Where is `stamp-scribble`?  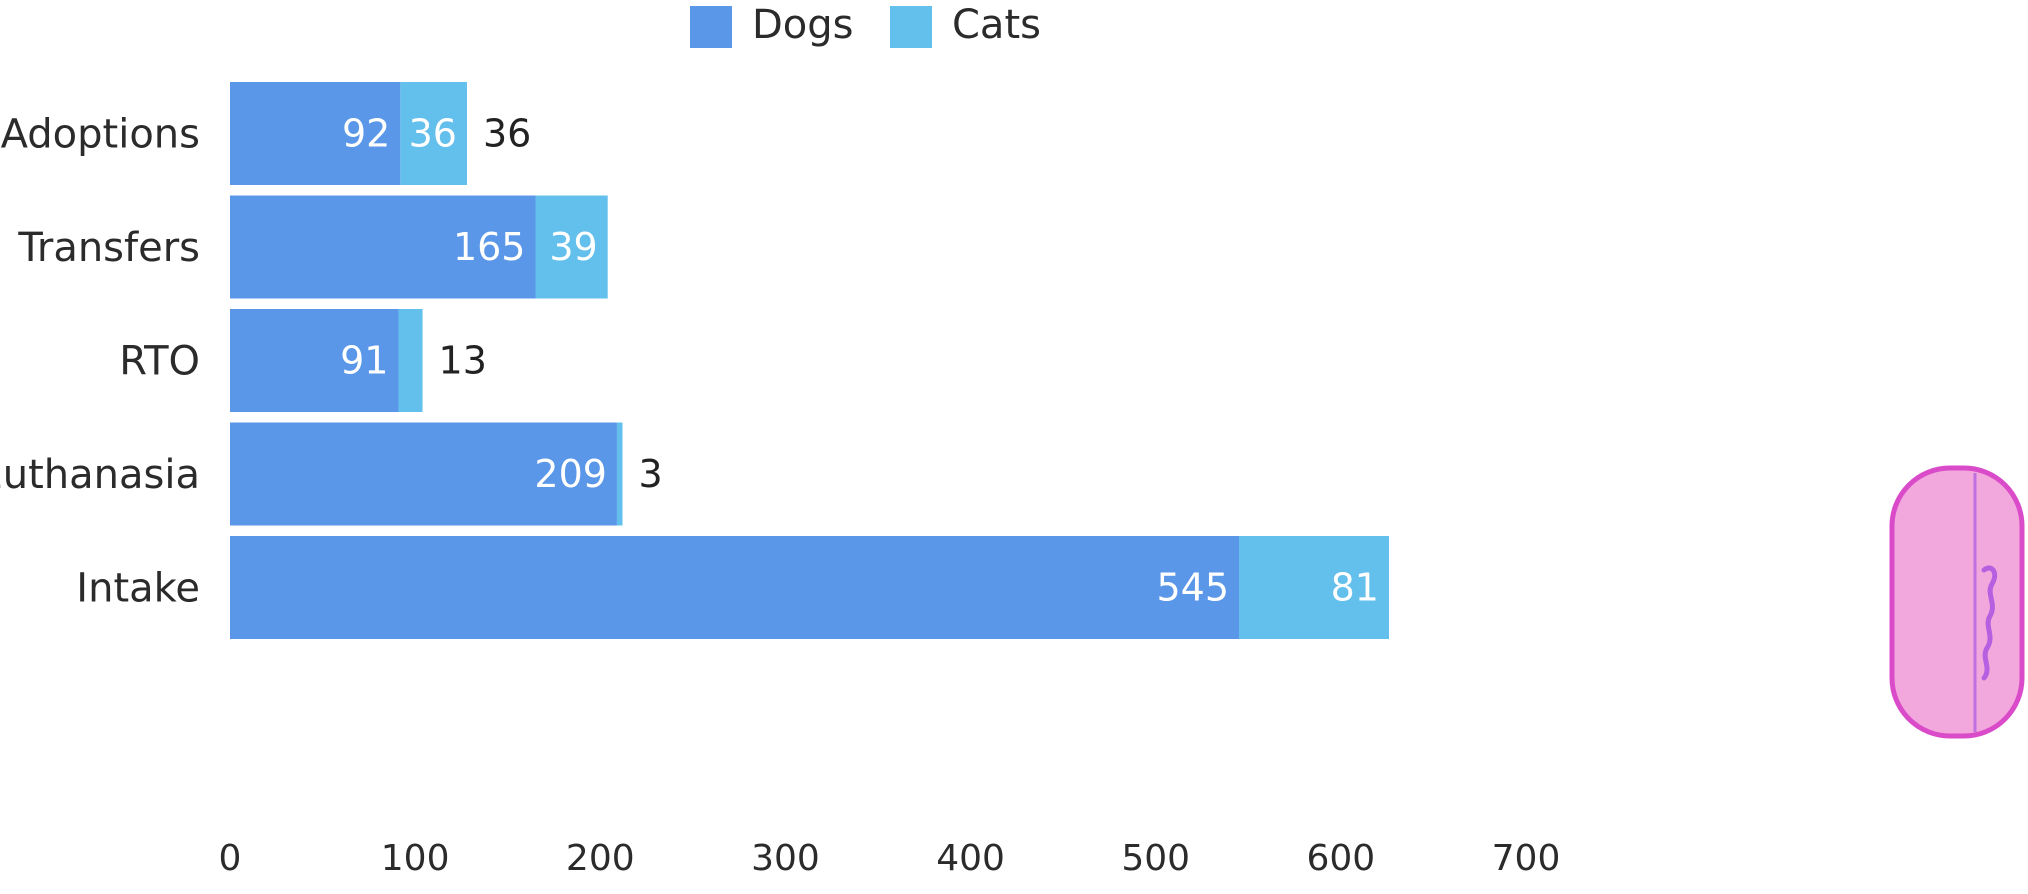 stamp-scribble is located at coordinates (1989, 623).